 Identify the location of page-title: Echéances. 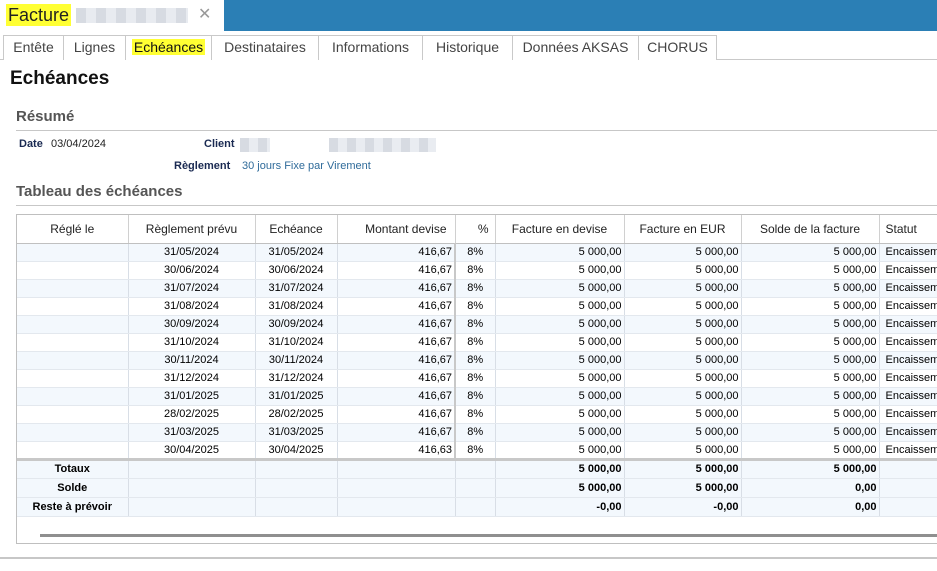
(60, 78).